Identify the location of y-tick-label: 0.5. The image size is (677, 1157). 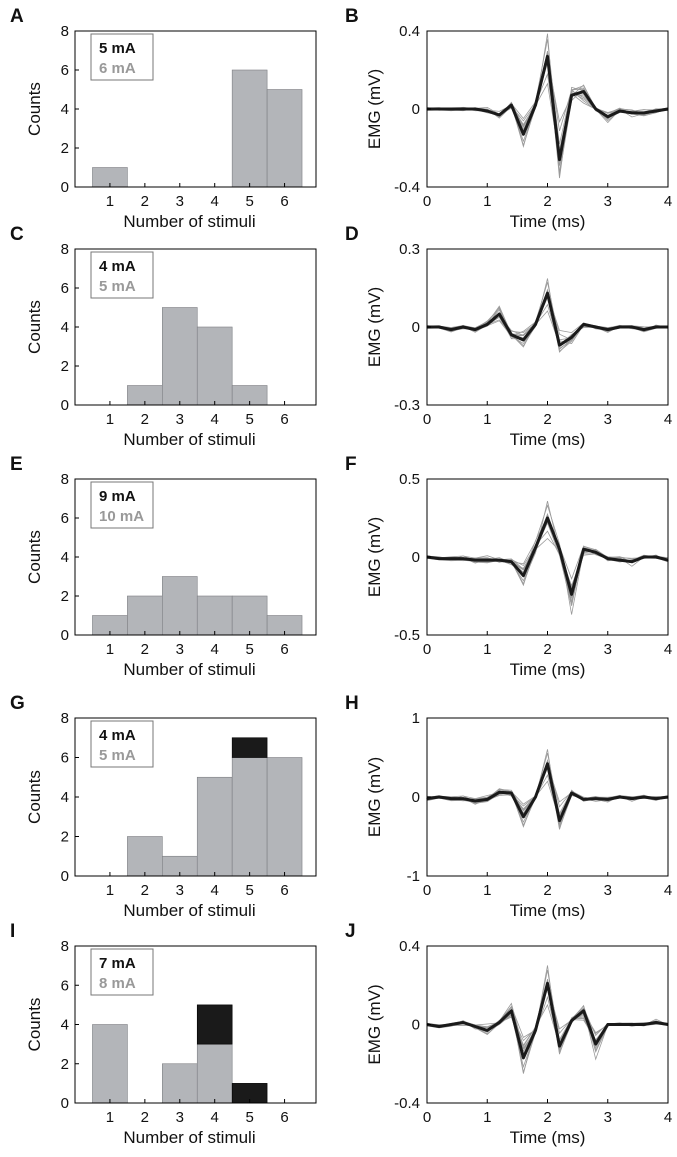
(409, 479).